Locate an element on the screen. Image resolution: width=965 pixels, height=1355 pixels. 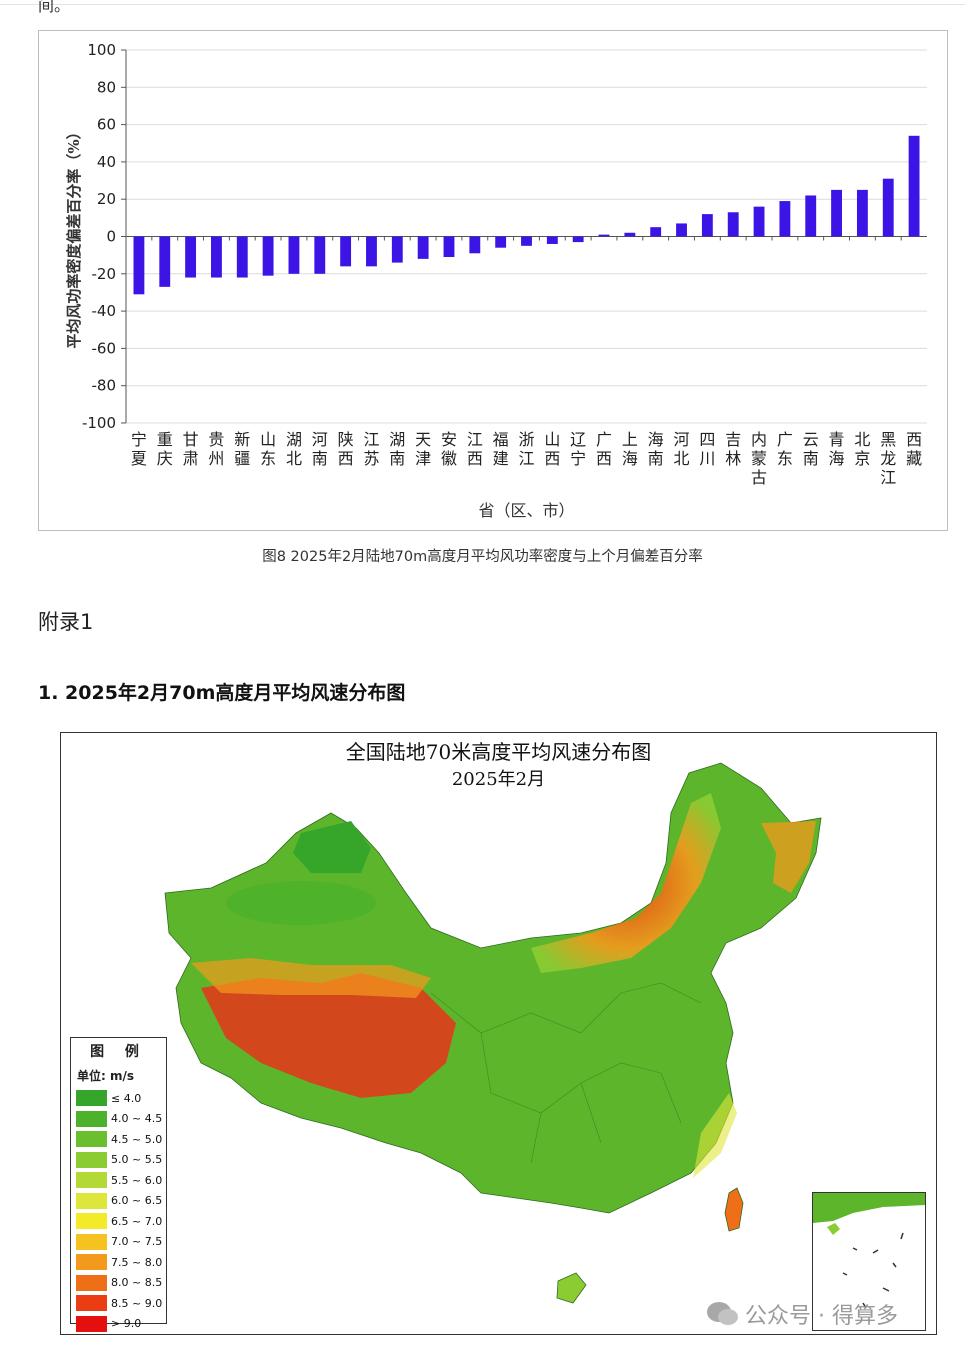
x-tick-label: 内蒙古 is located at coordinates (759, 458).